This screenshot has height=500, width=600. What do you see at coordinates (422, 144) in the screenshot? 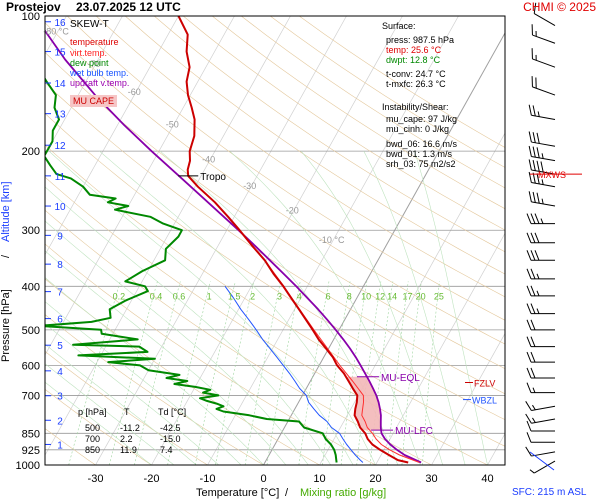
I see `info-bwd-06: bwd_06: 16.6 m/s` at bounding box center [422, 144].